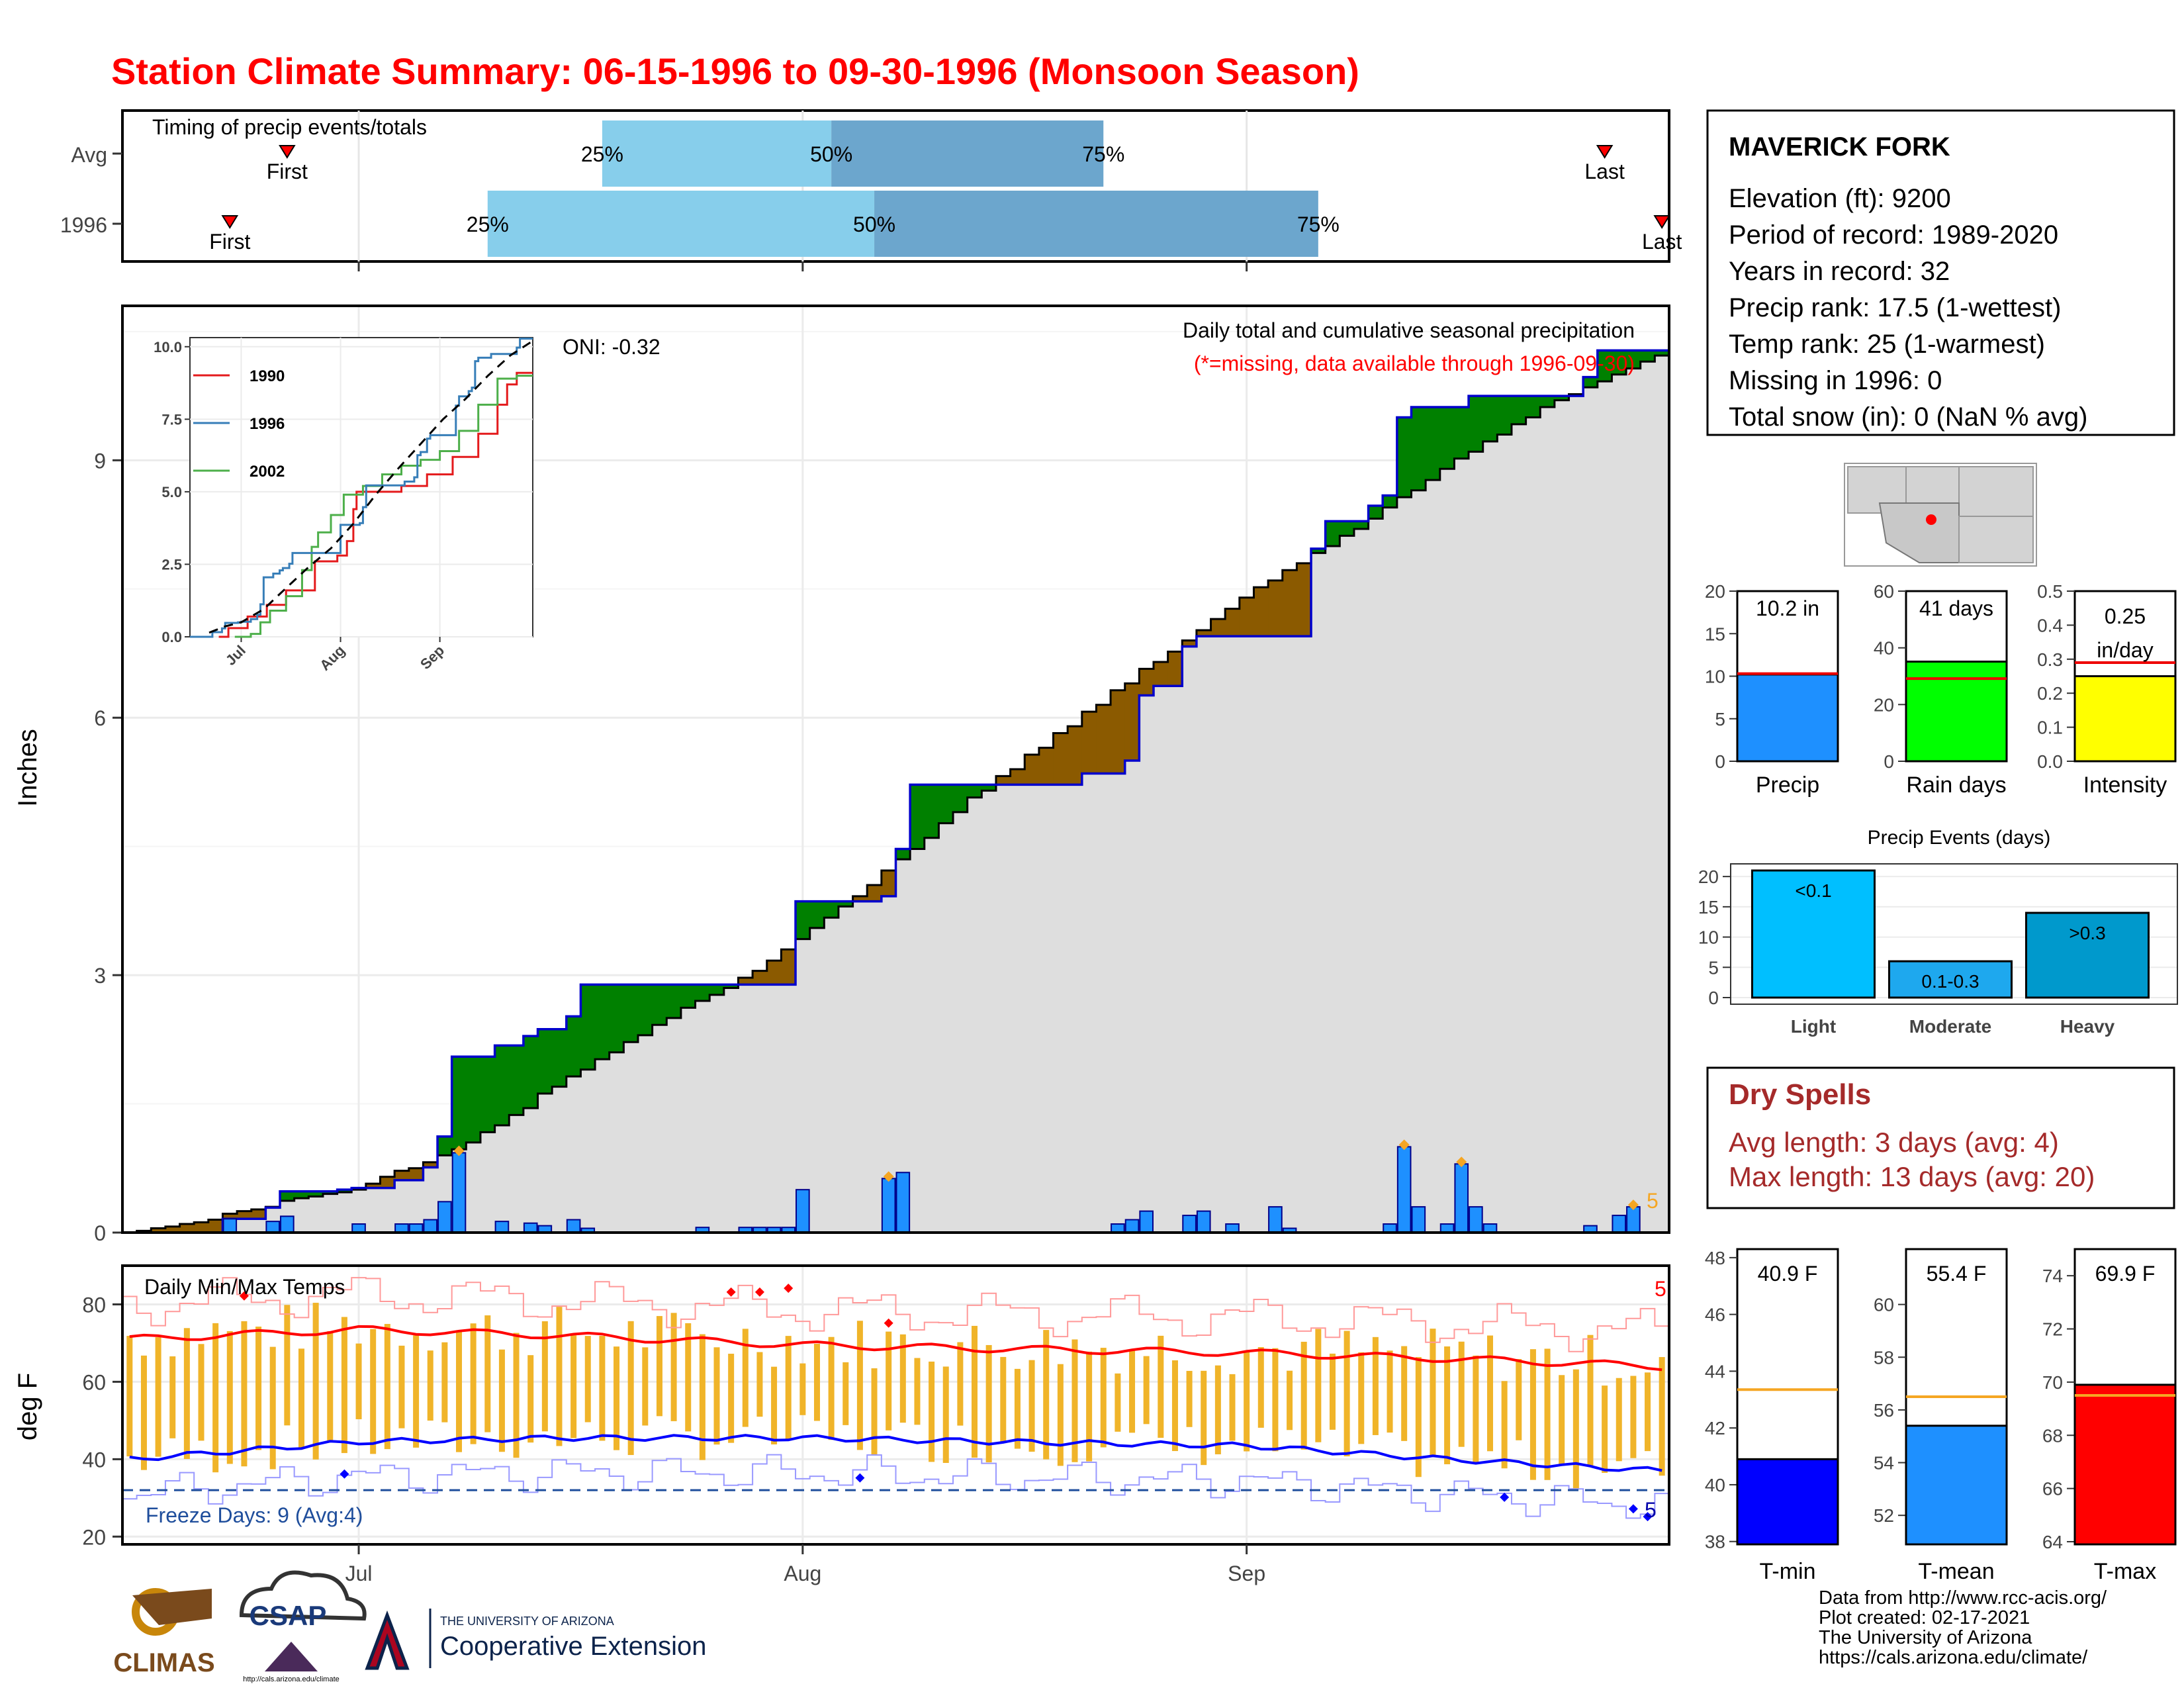 The width and height of the screenshot is (2184, 1688). Describe the element at coordinates (717, 153) in the screenshot. I see `iqr-low-bar` at that location.